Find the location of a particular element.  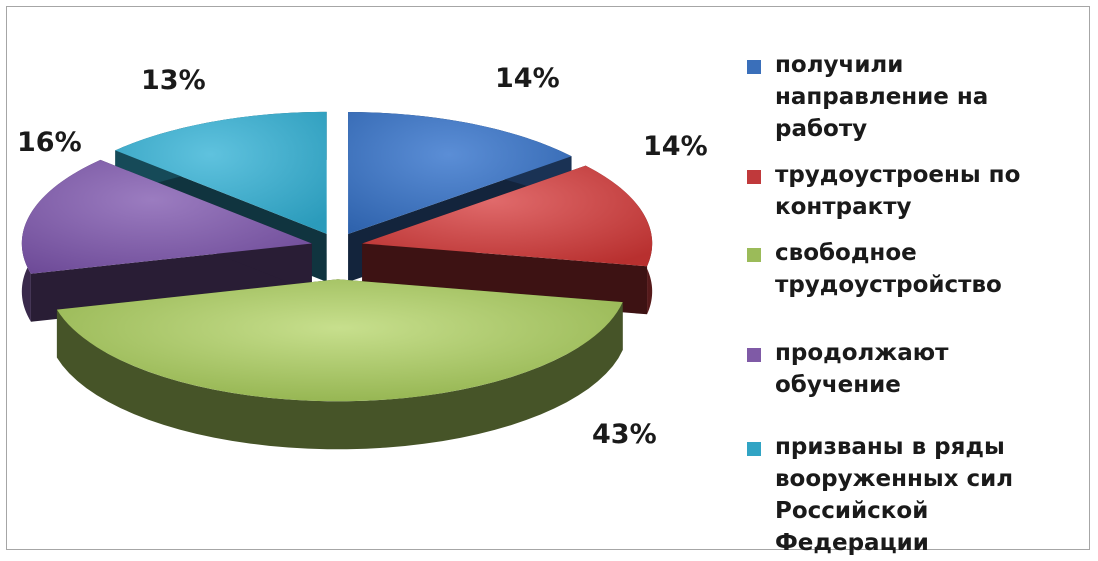

label-contract: 14% is located at coordinates (675, 146).